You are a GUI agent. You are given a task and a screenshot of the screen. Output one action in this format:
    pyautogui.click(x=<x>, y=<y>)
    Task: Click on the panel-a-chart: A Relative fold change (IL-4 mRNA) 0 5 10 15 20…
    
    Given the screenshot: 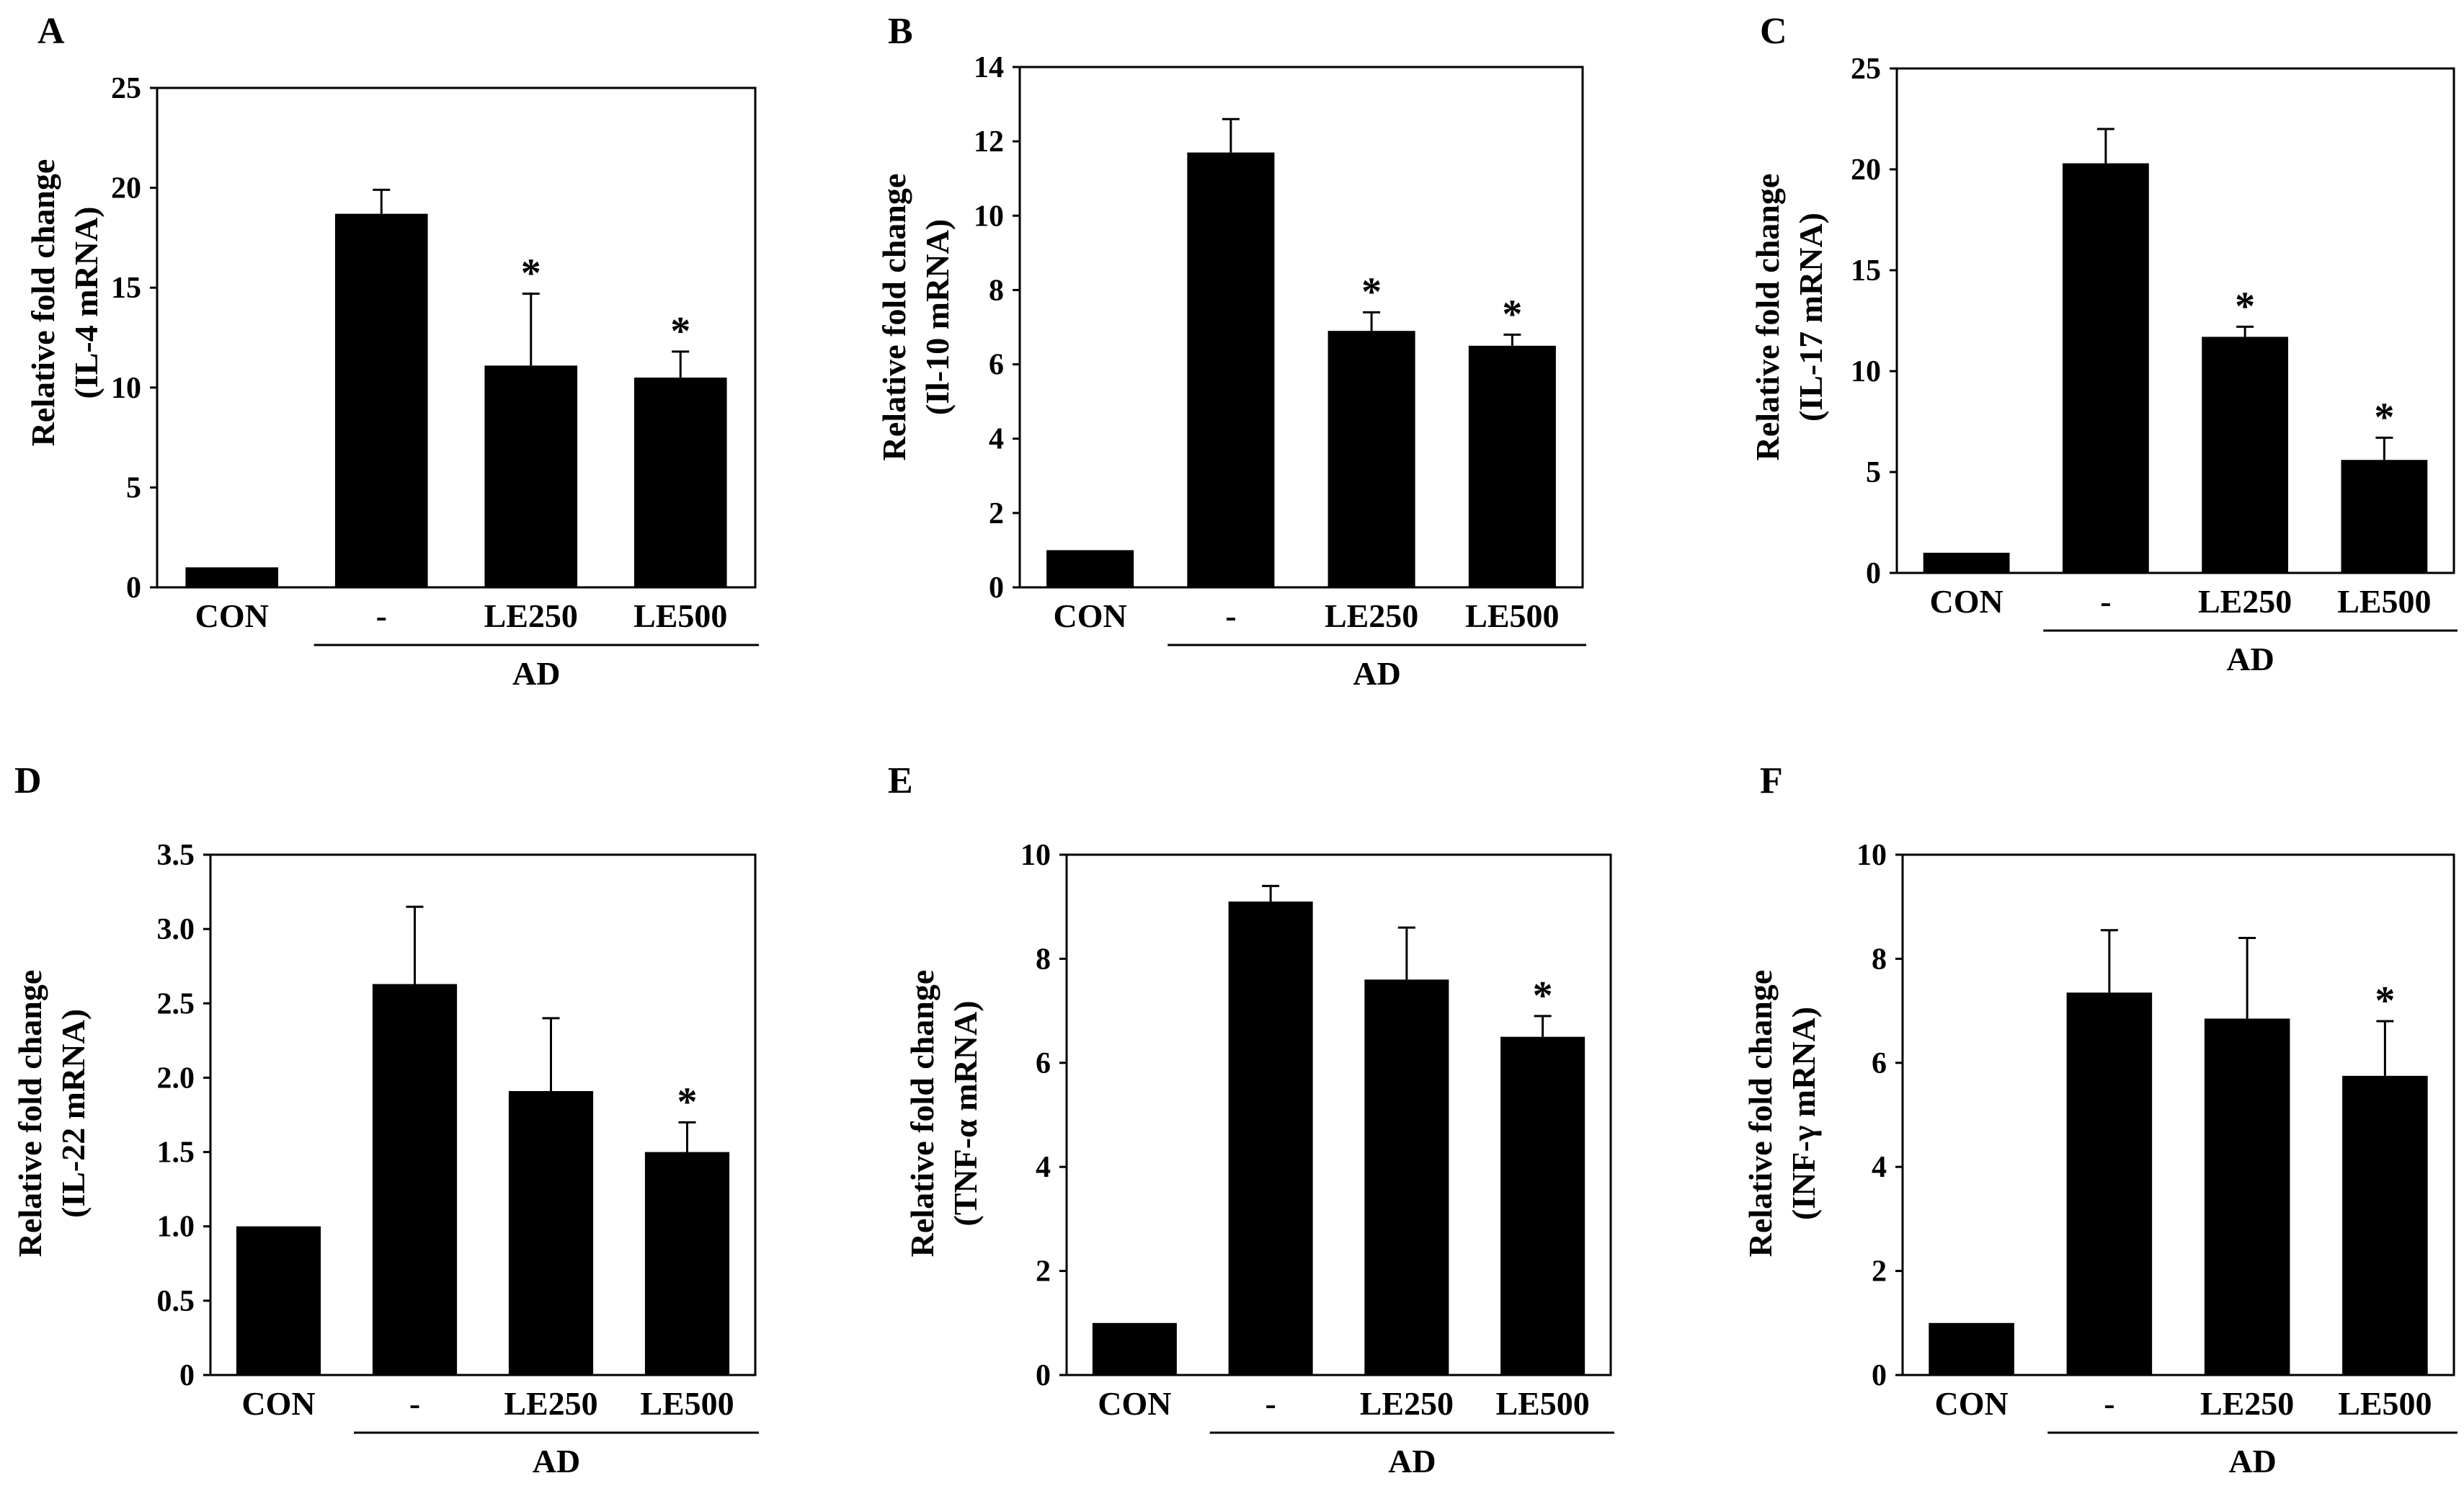 What is the action you would take?
    pyautogui.click(x=392, y=351)
    